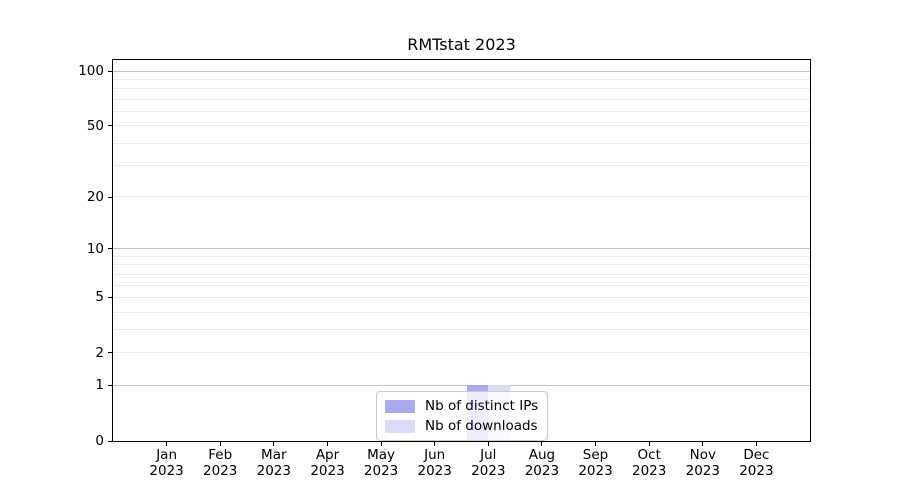 The height and width of the screenshot is (500, 900). I want to click on x-tick-label: Jan 2023, so click(167, 463).